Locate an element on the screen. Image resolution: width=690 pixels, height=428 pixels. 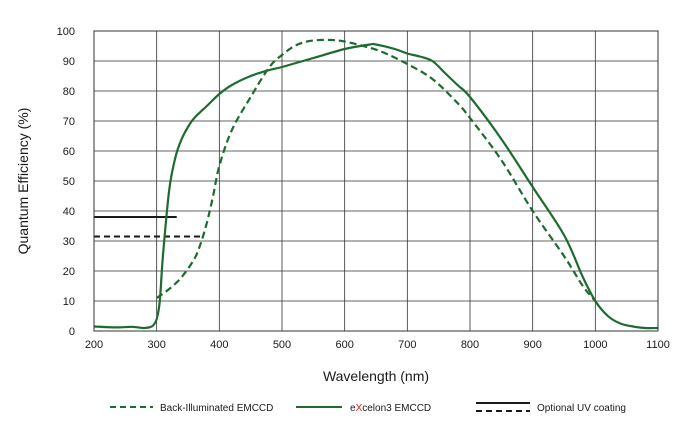
y-tick-label: 50 is located at coordinates (69, 182).